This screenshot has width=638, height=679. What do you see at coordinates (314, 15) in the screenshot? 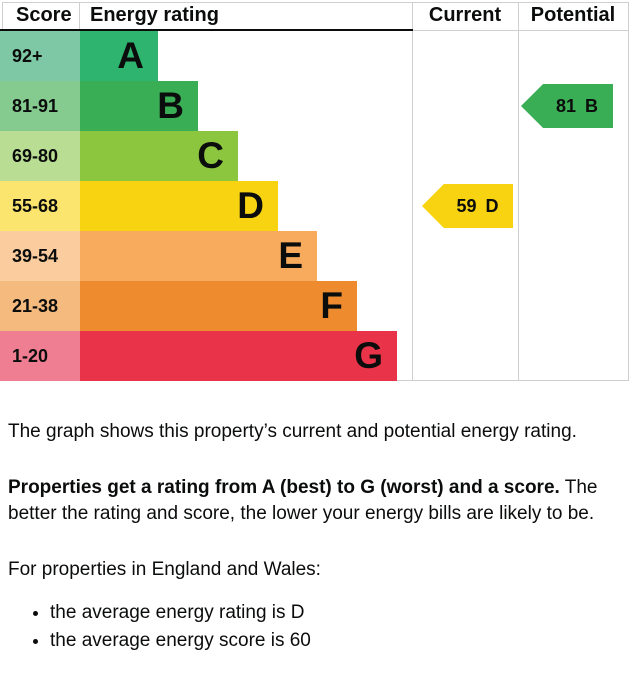
I see `chart-header: Score Energy rating Current Potential` at bounding box center [314, 15].